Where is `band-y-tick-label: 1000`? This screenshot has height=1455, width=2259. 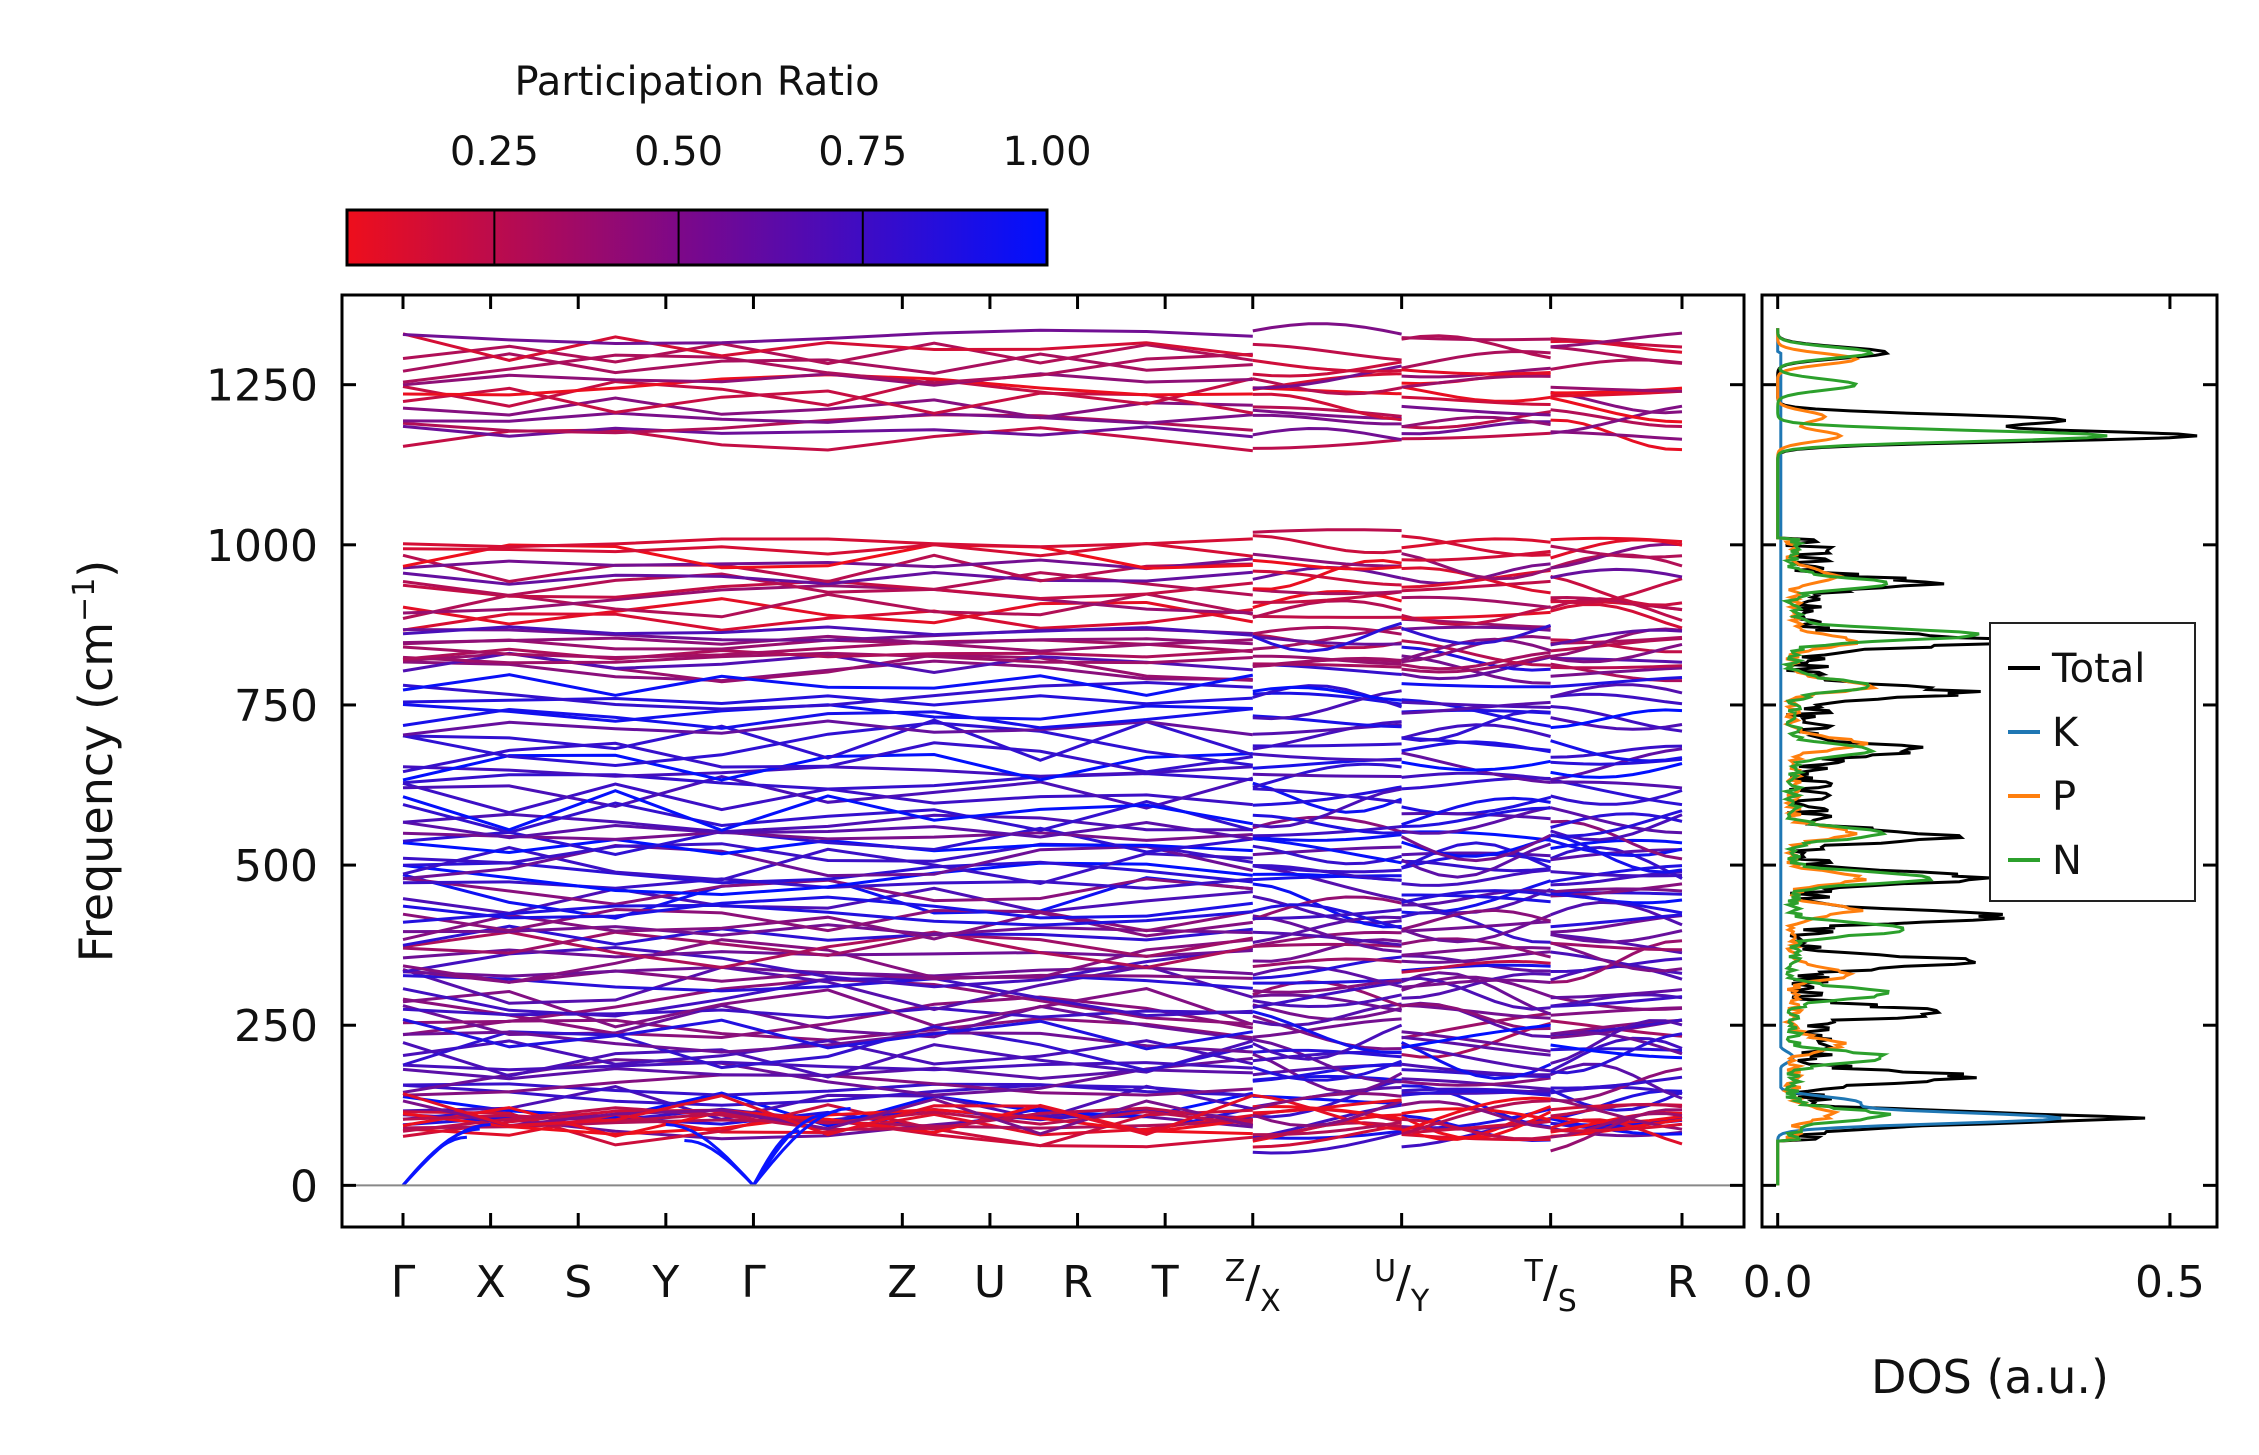
band-y-tick-label: 1000 is located at coordinates (262, 546).